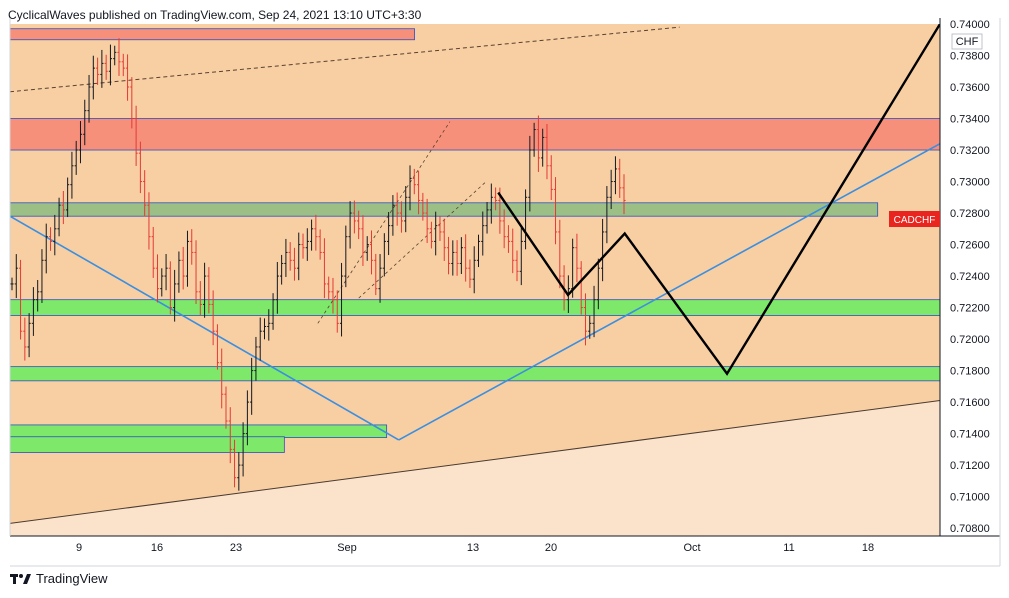 Image resolution: width=1009 pixels, height=598 pixels. What do you see at coordinates (970, 25) in the screenshot?
I see `price-tick-label: 0.74000` at bounding box center [970, 25].